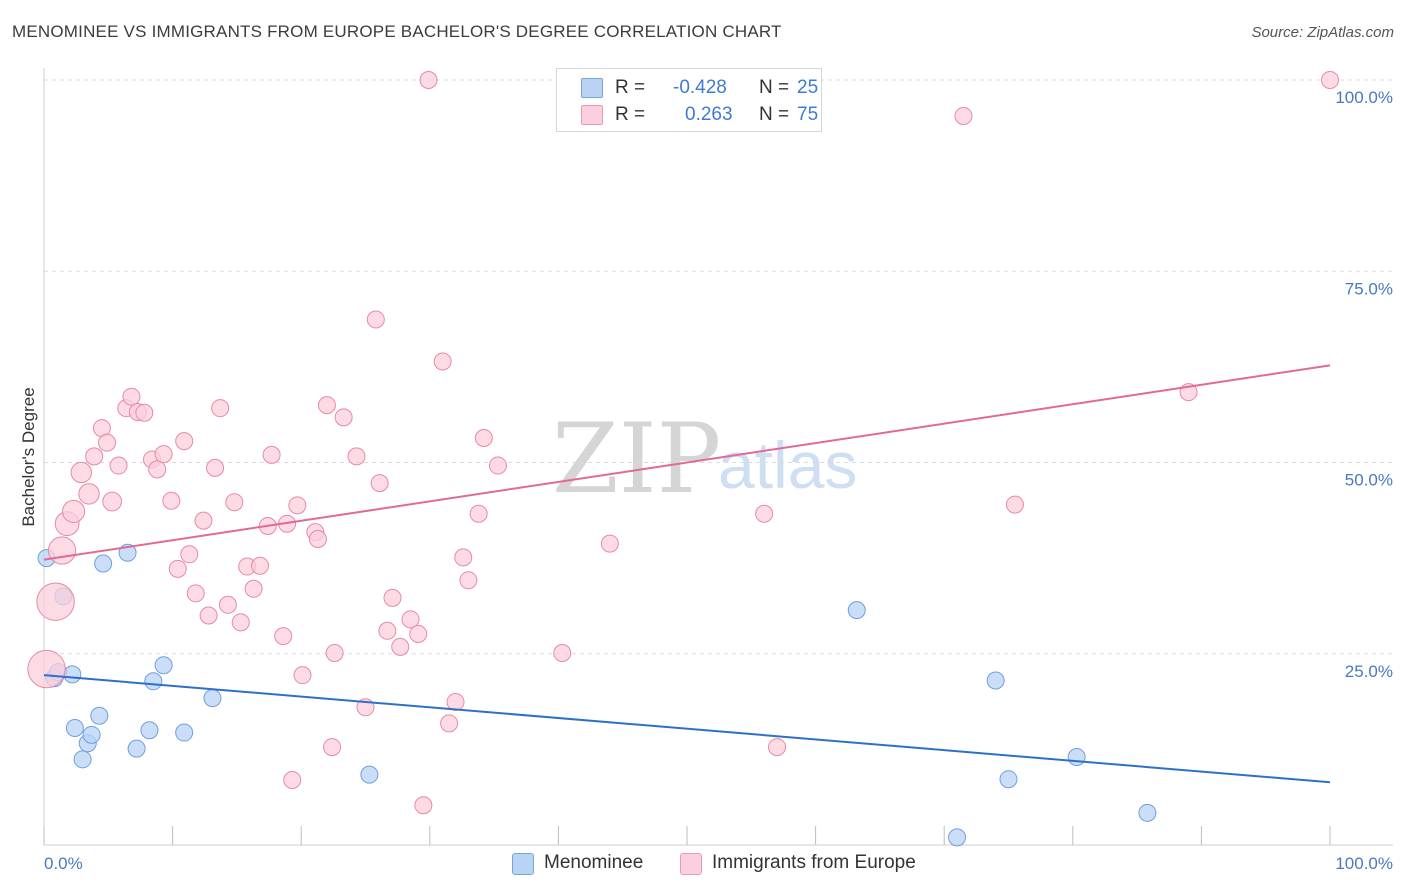 This screenshot has height=892, width=1406. Describe the element at coordinates (636, 459) in the screenshot. I see `watermark-zip: ZIP` at that location.